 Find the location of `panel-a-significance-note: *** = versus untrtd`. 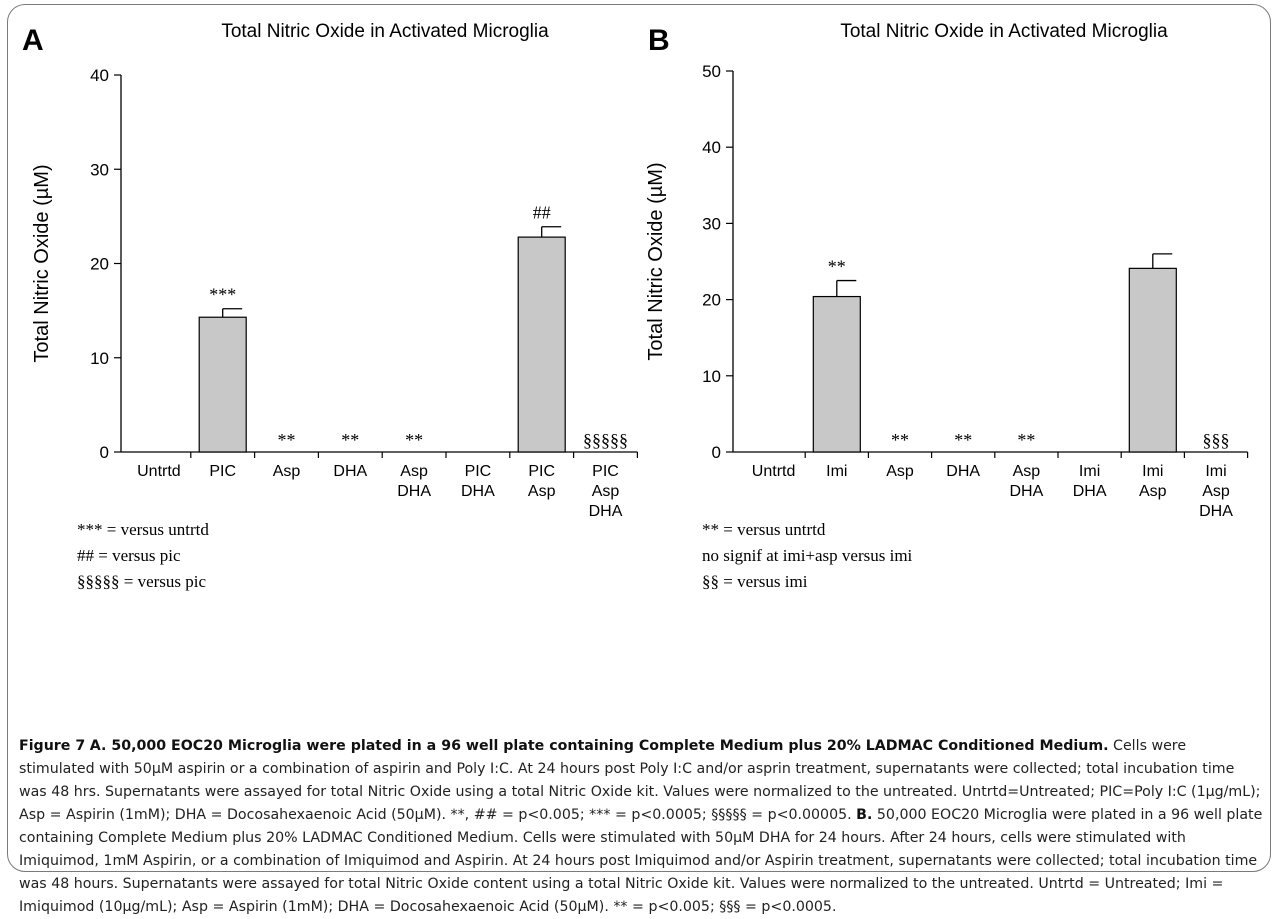

panel-a-significance-note: *** = versus untrtd is located at coordinates (143, 529).